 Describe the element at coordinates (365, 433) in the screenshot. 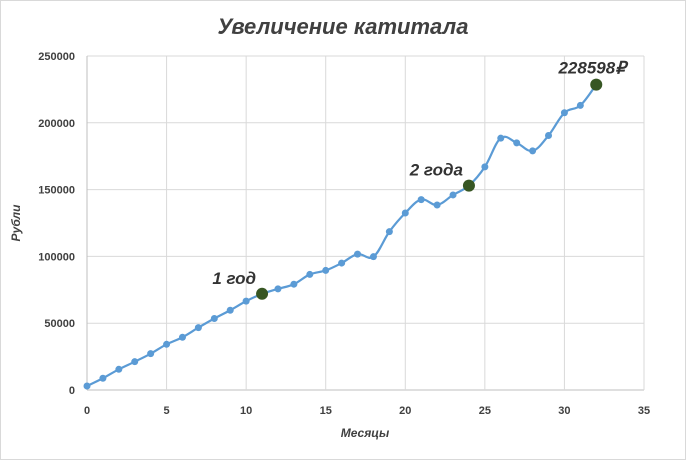

I see `x-axis-label: Месяцы` at that location.